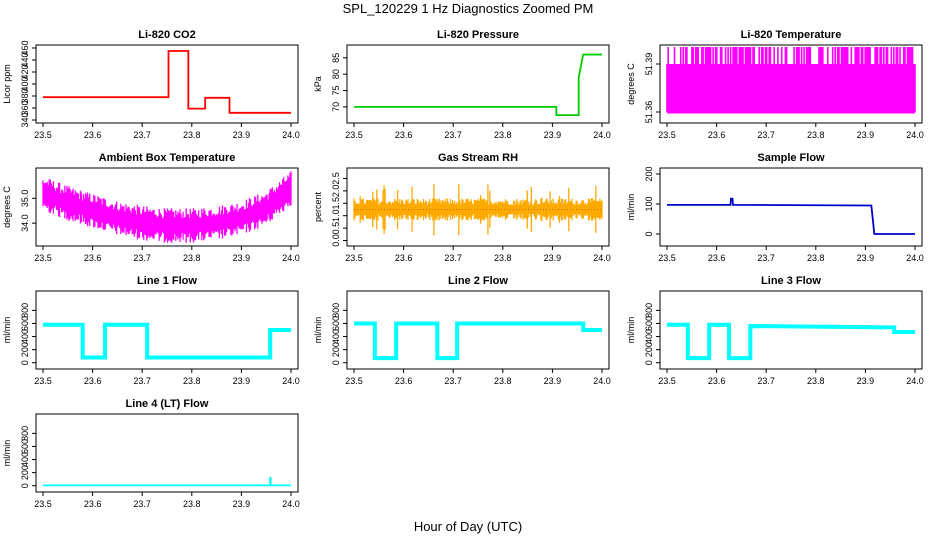 The width and height of the screenshot is (936, 540). I want to click on panel-title: Li-820 CO2, so click(166, 35).